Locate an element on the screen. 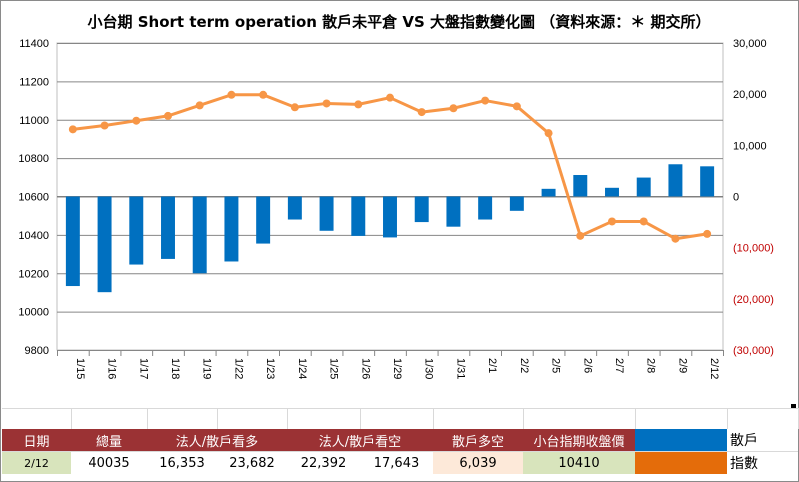 Image resolution: width=799 pixels, height=482 pixels. x-tick-label: 2/8 is located at coordinates (651, 365).